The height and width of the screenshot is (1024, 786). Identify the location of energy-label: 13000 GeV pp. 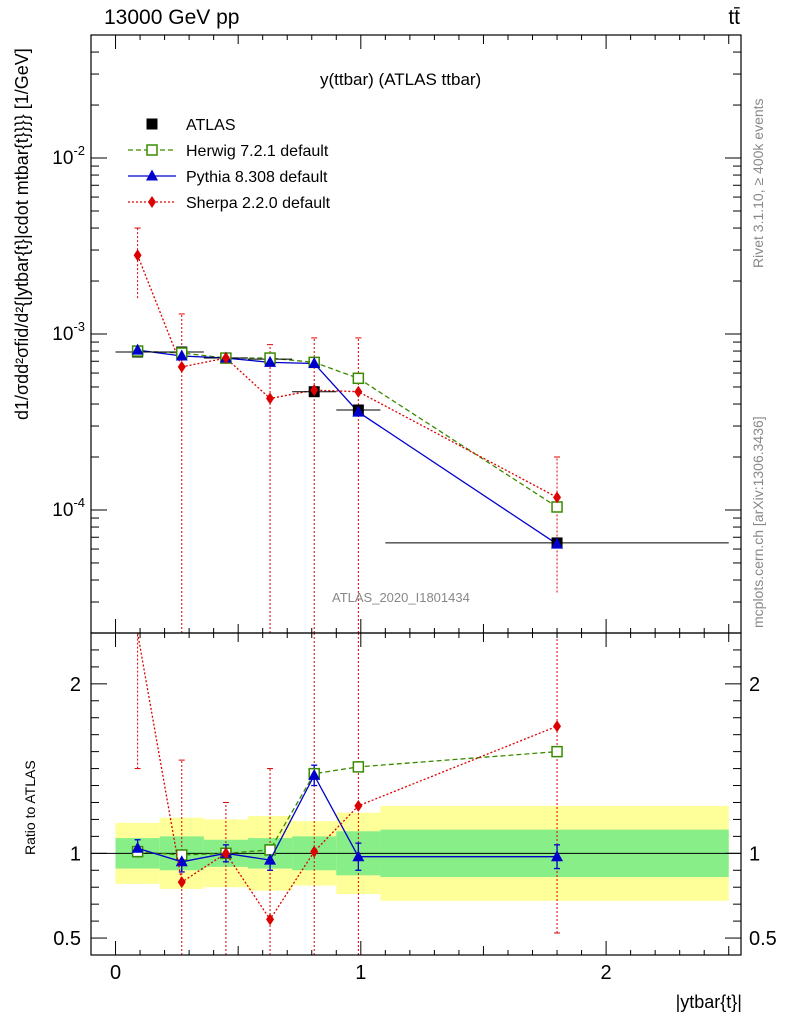
(172, 17).